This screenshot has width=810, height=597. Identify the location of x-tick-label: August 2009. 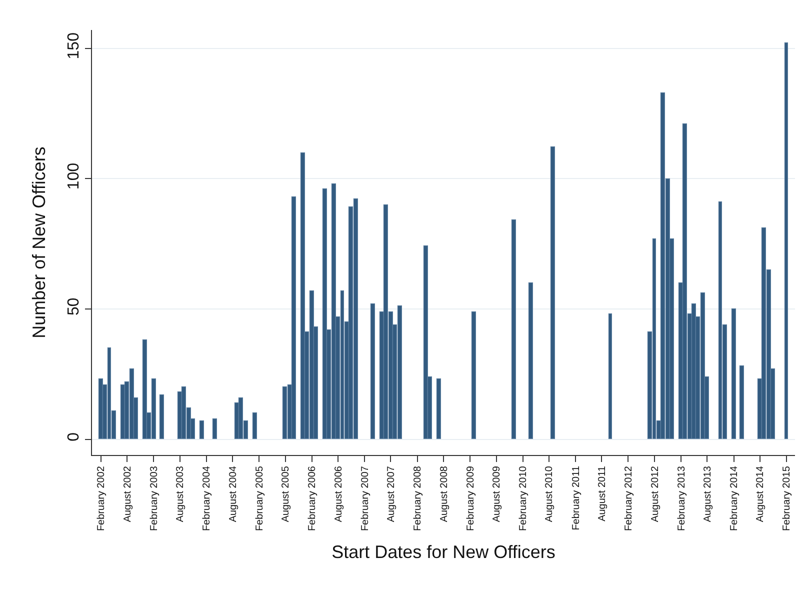
(497, 494).